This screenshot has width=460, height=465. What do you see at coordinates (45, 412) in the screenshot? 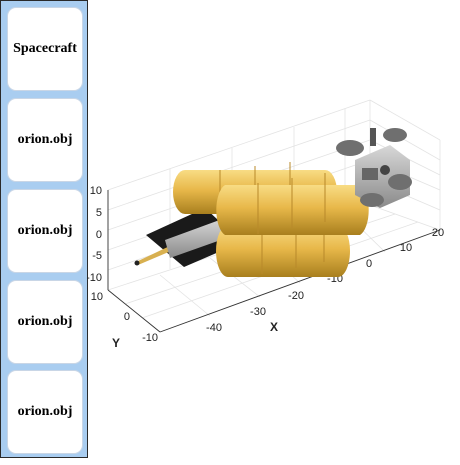
I see `orion-obj-button-4: orion.obj` at bounding box center [45, 412].